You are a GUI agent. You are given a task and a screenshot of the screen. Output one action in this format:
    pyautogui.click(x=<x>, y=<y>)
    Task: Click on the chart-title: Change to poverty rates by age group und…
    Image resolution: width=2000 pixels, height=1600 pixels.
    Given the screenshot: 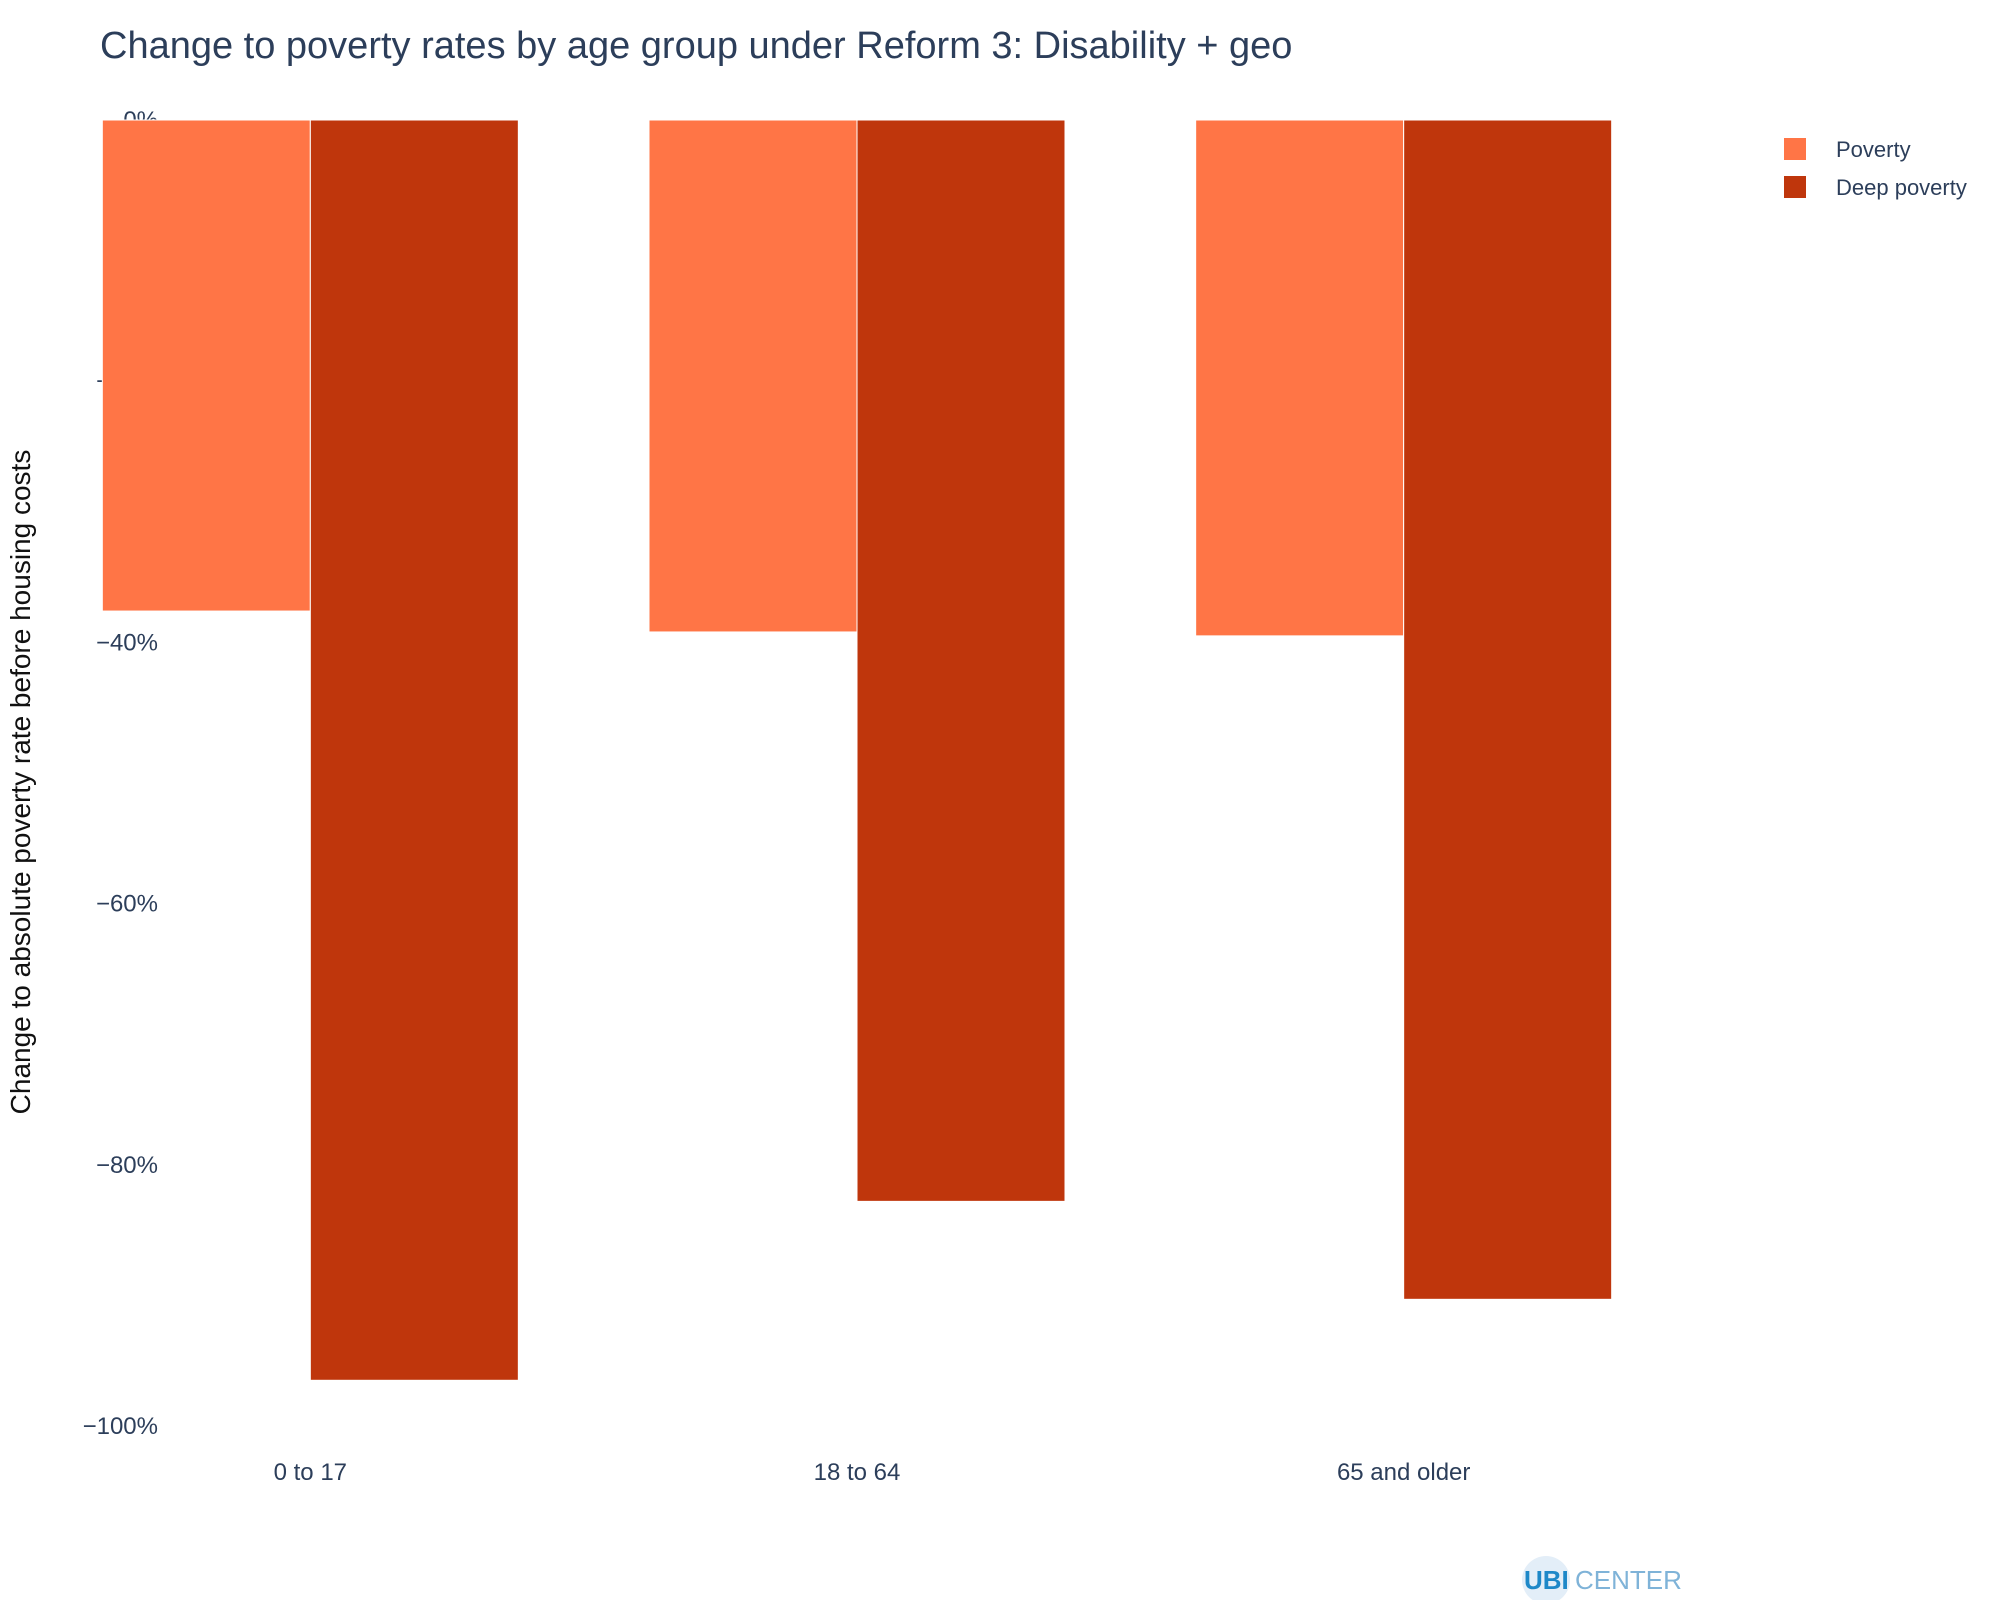 What is the action you would take?
    pyautogui.click(x=696, y=46)
    